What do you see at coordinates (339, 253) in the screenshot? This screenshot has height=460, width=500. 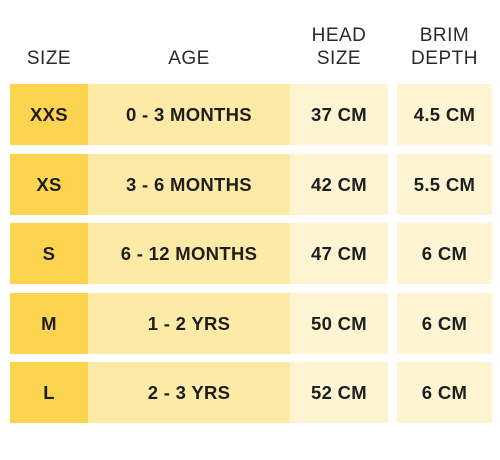 I see `cell-head-size: 47 CM` at bounding box center [339, 253].